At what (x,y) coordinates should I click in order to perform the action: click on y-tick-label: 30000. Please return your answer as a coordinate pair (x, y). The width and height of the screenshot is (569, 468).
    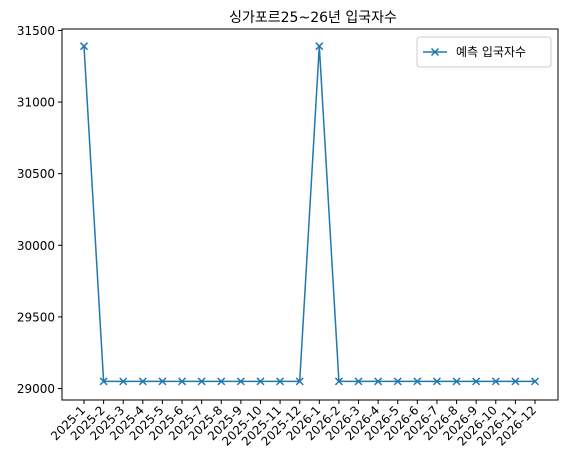
    Looking at the image, I should click on (36, 246).